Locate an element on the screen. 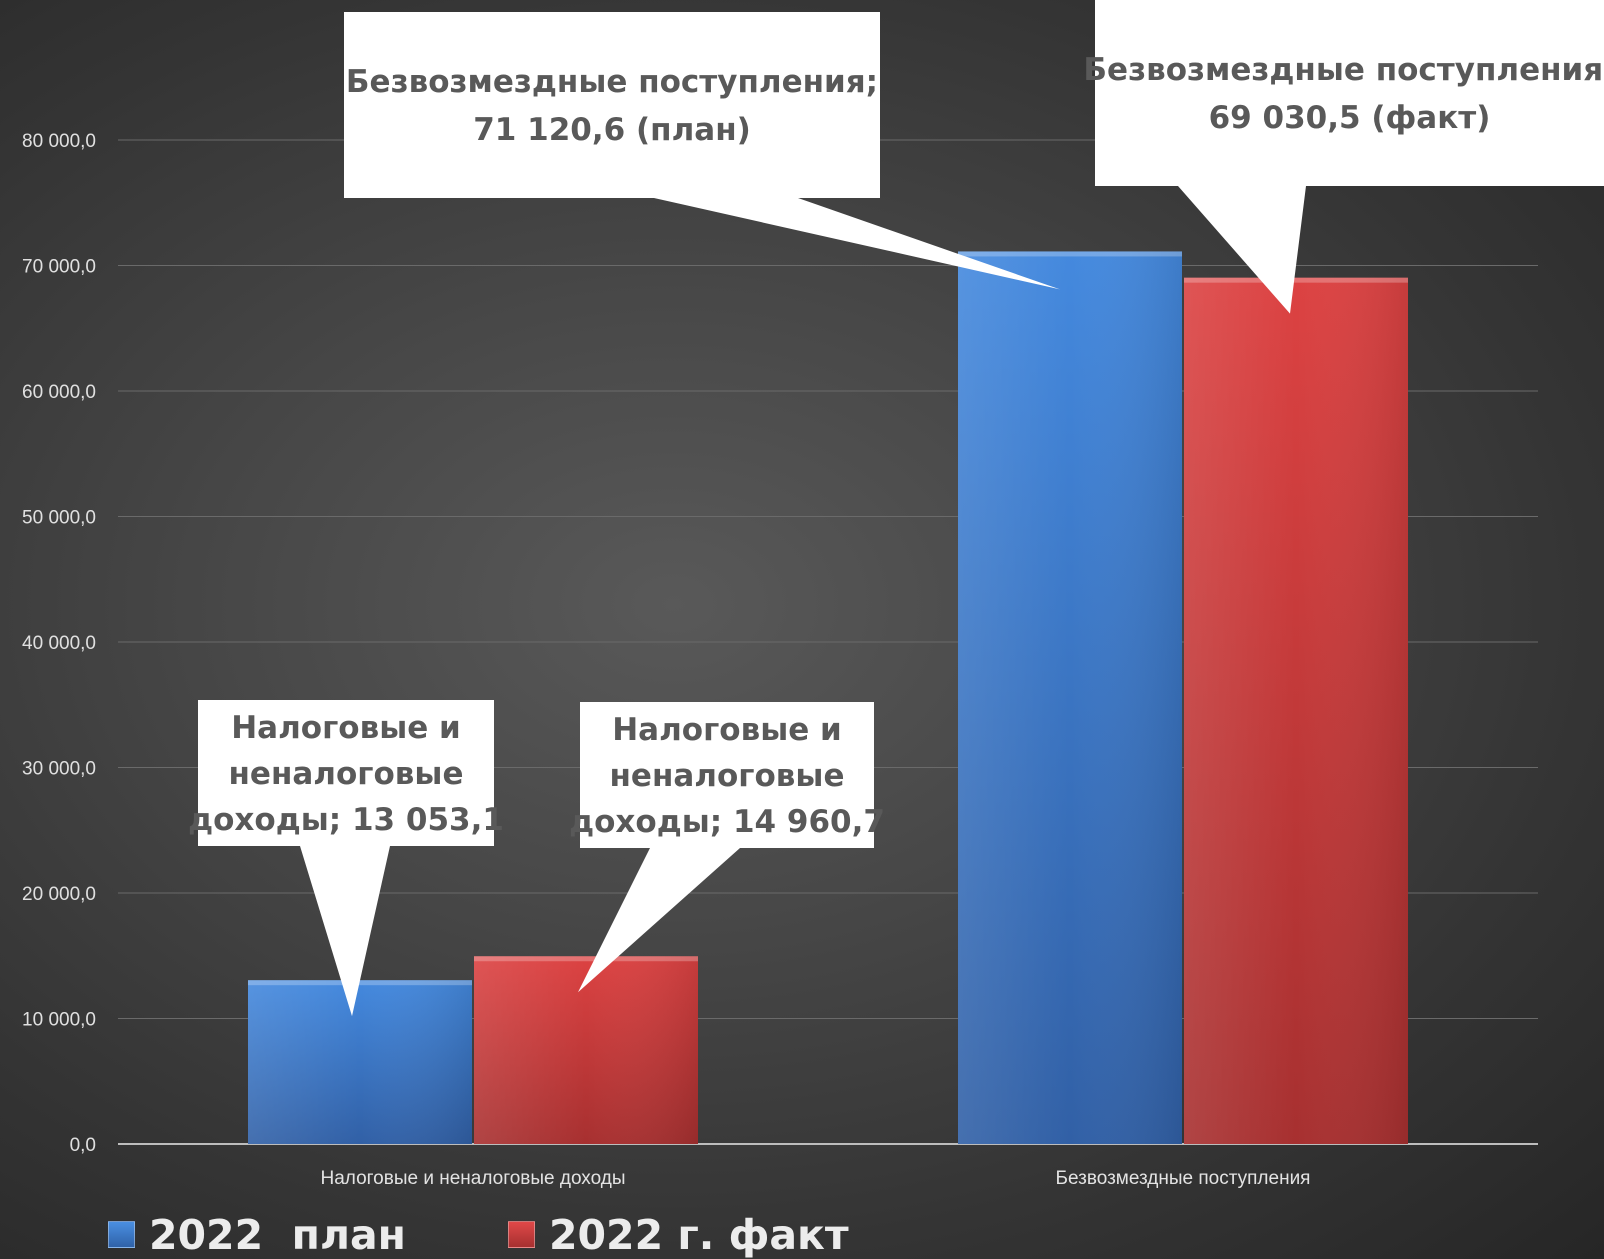 Image resolution: width=1604 pixels, height=1259 pixels. y-tick-label: 10 000,0 is located at coordinates (59, 1020).